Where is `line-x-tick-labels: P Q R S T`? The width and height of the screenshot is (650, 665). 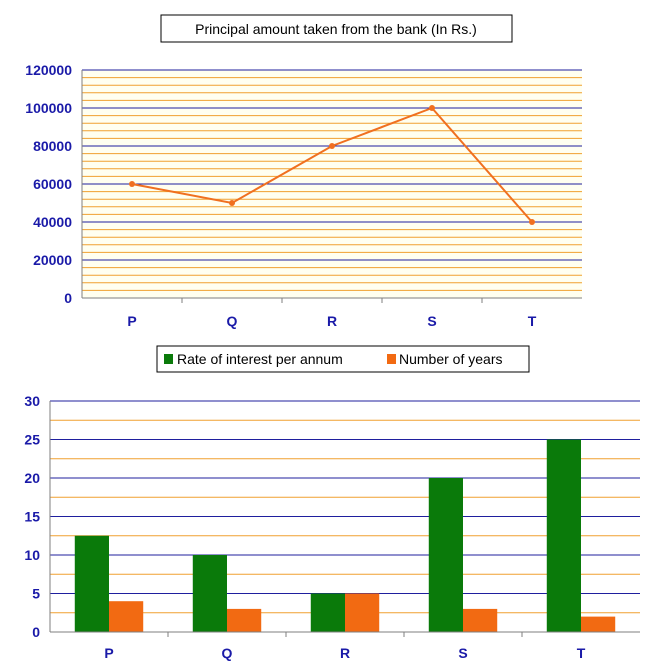
line-x-tick-labels: P Q R S T is located at coordinates (331, 321).